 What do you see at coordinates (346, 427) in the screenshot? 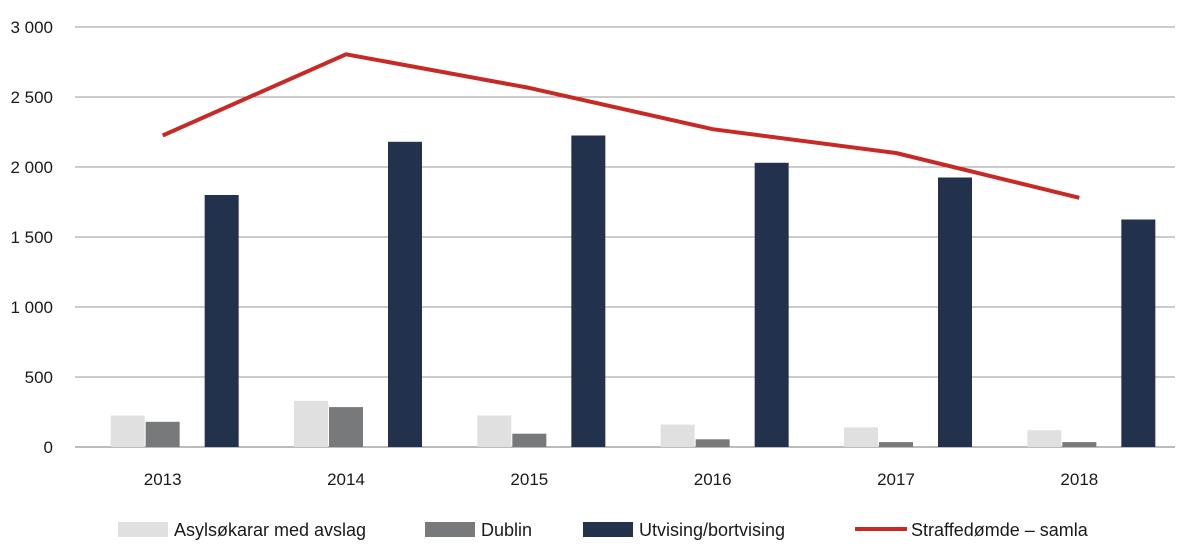
I see `bar-dublin-2014` at bounding box center [346, 427].